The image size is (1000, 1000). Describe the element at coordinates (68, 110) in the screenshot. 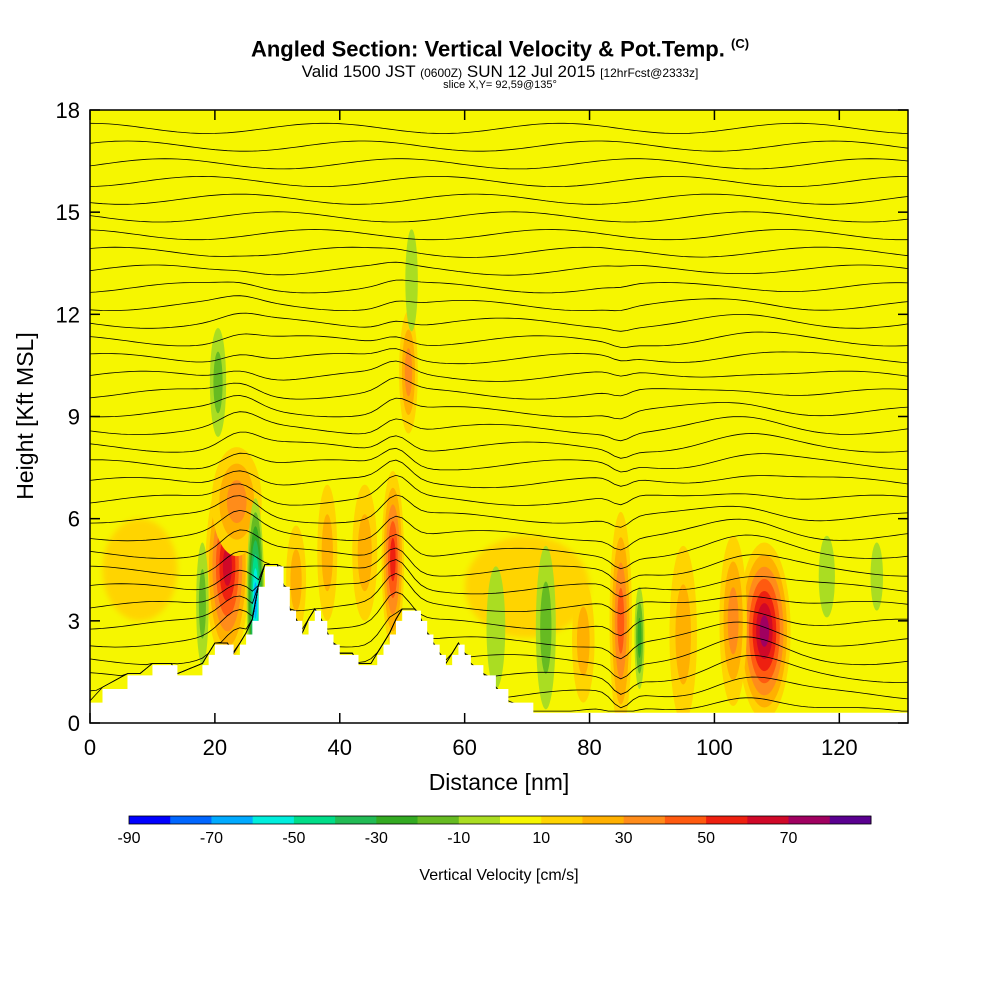

I see `y-tick-label: 18` at that location.